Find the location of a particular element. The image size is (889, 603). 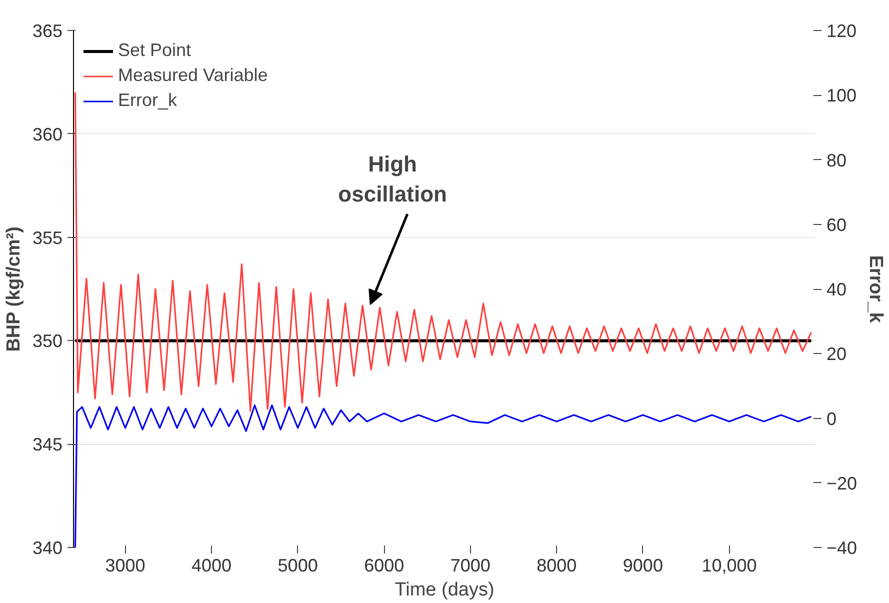

y2-tick-label: 120 is located at coordinates (841, 31).